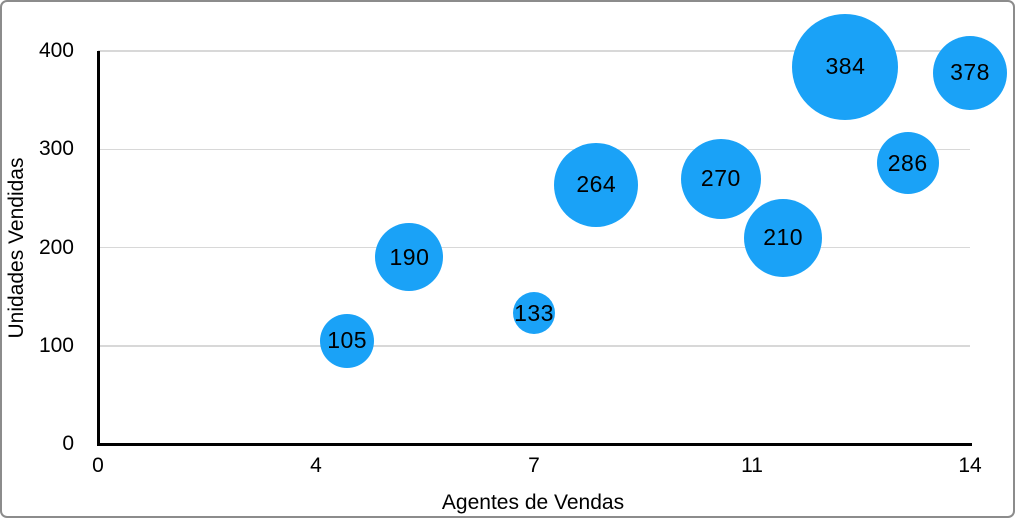  I want to click on bubble: 378, so click(970, 72).